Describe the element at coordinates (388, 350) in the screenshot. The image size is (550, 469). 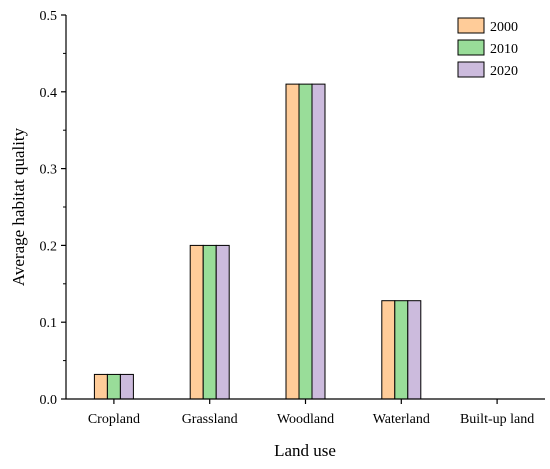
I see `bar-2000-waterland` at that location.